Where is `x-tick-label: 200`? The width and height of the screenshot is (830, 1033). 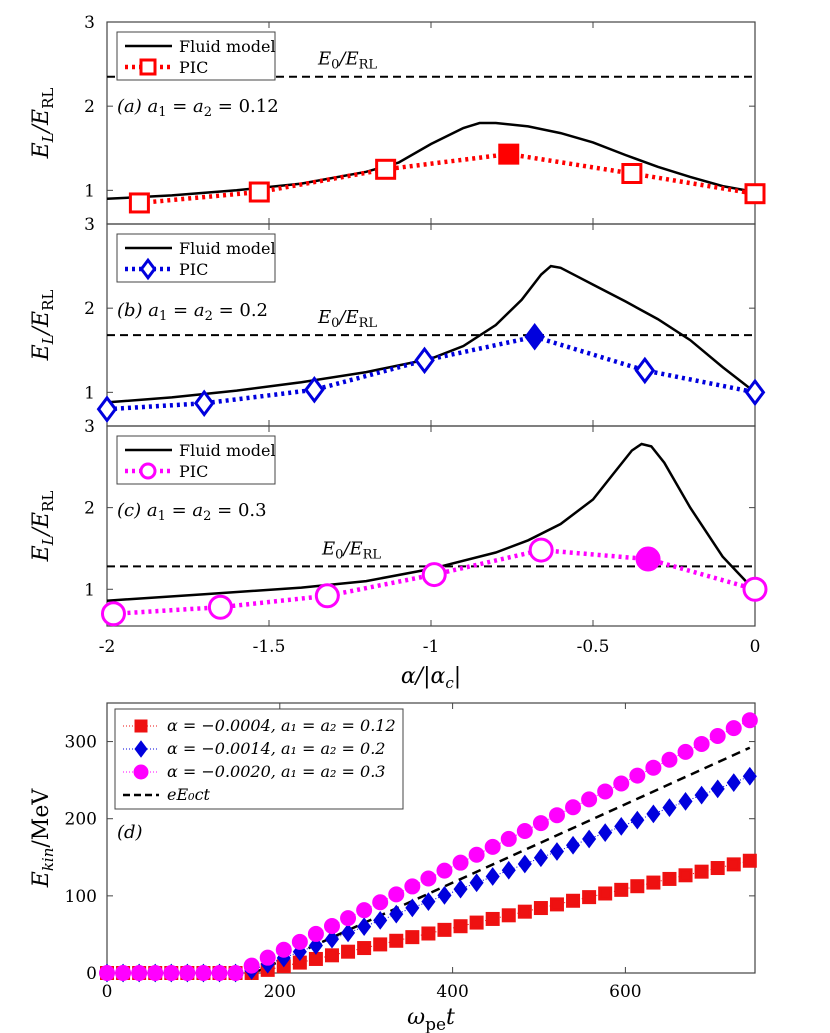 x-tick-label: 200 is located at coordinates (280, 992).